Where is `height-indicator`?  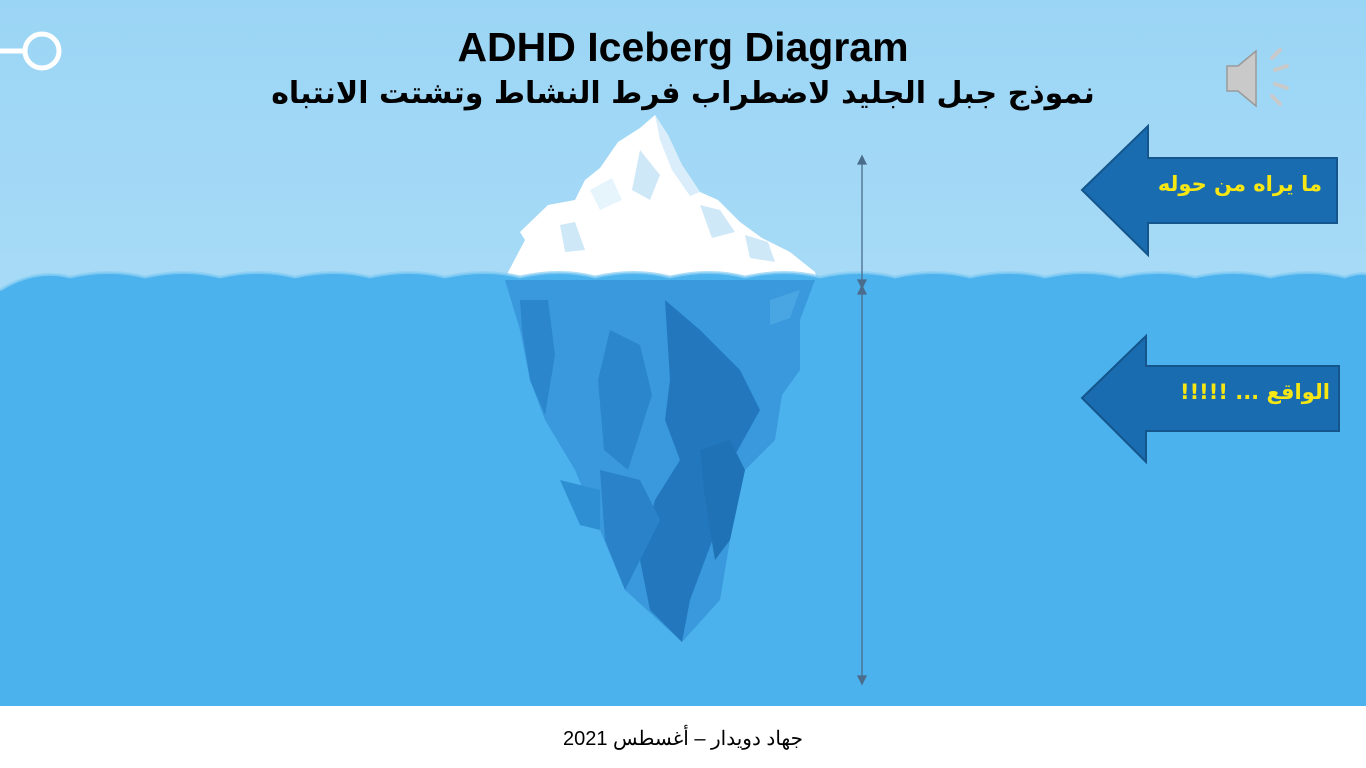 height-indicator is located at coordinates (862, 420).